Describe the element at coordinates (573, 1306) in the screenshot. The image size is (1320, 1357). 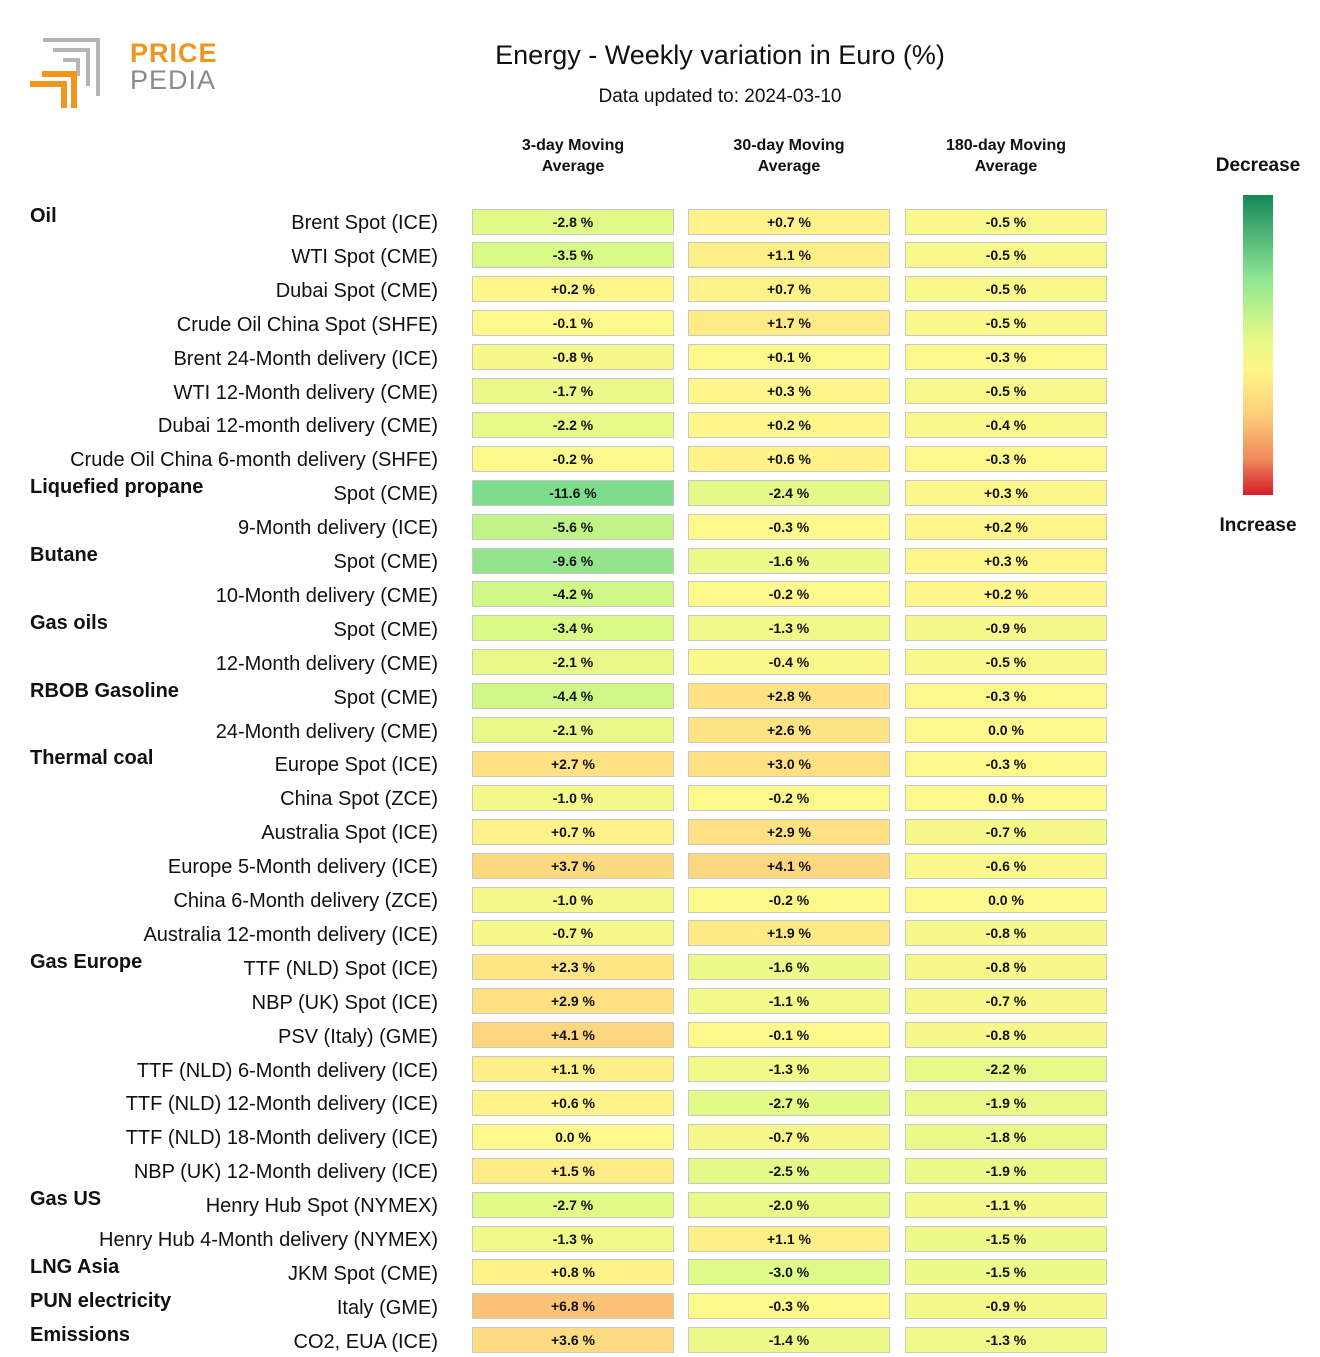
I see `heatmap-cell: +6.8 %` at that location.